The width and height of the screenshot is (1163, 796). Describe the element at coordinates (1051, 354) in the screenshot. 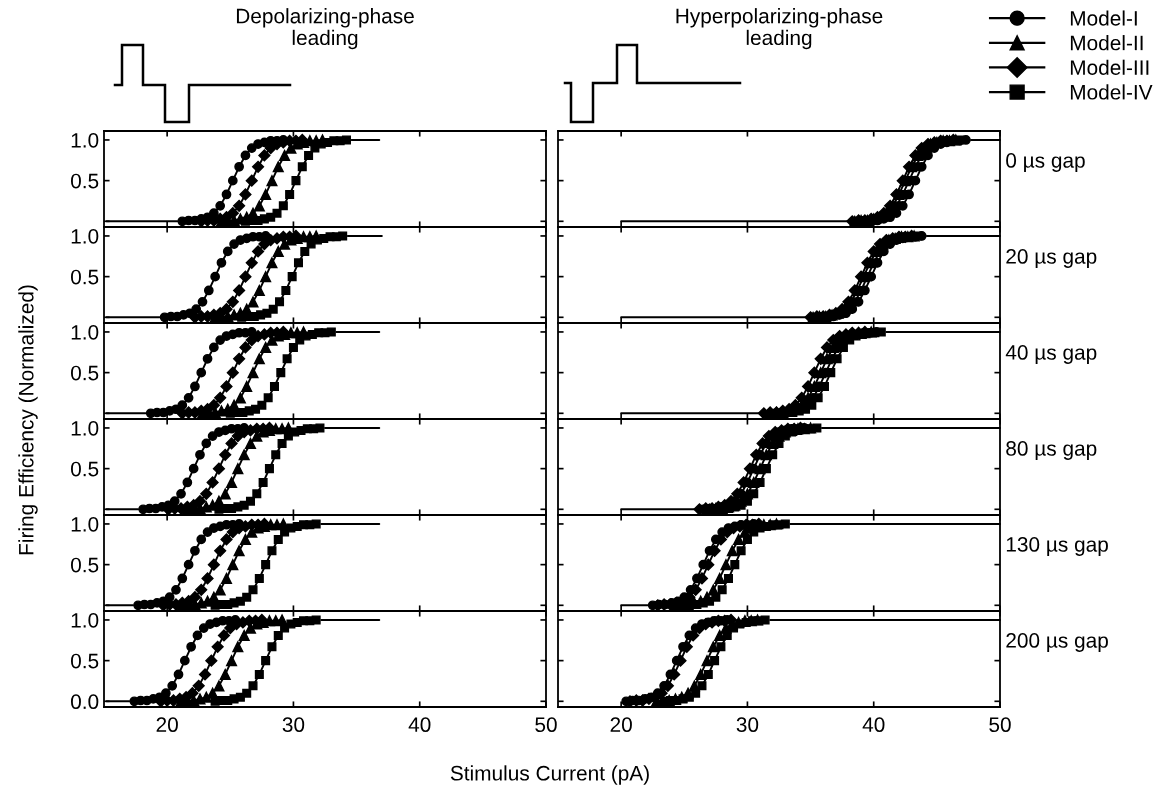

I see `text: 40 µs gap` at that location.